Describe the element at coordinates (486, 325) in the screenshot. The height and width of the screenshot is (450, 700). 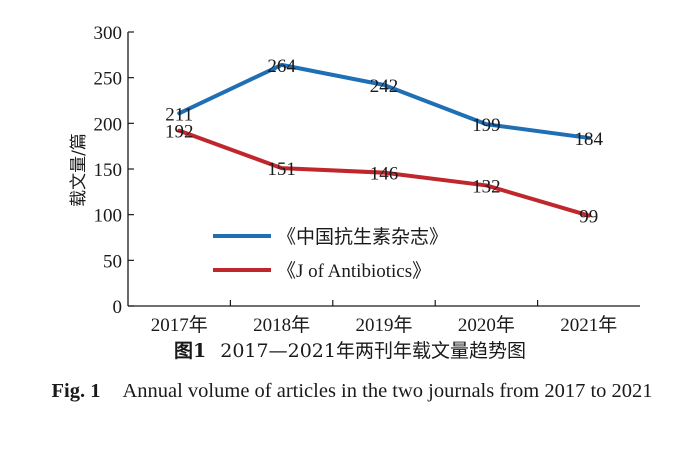
I see `x-tick-label: 2020年` at that location.